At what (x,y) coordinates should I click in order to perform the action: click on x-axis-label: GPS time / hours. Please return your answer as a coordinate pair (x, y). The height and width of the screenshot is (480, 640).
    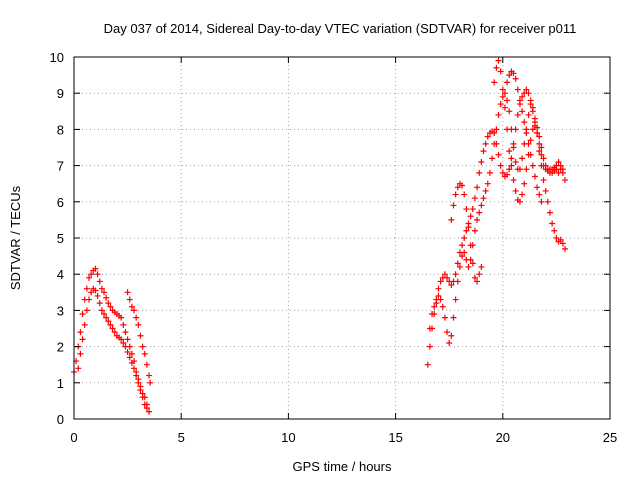
    Looking at the image, I should click on (342, 466).